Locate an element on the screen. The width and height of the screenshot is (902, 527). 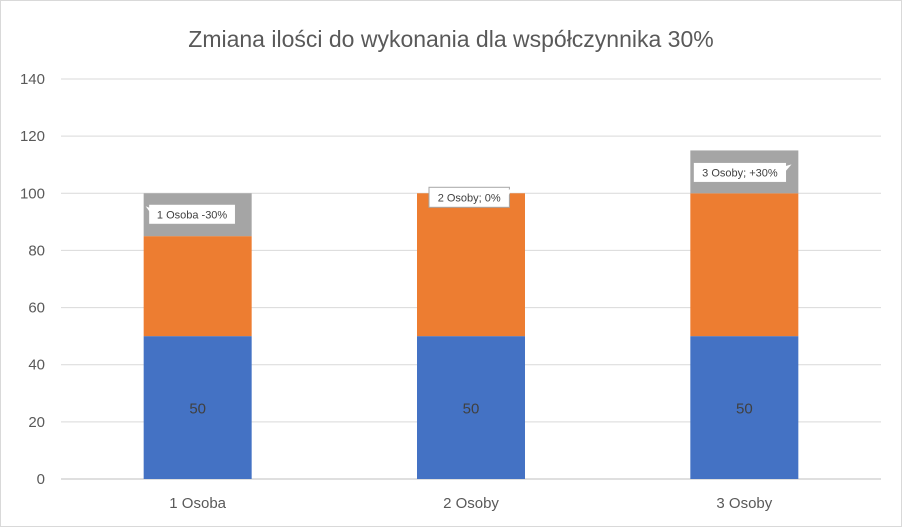
callout-label: 3 Osoby; +30% is located at coordinates (740, 173).